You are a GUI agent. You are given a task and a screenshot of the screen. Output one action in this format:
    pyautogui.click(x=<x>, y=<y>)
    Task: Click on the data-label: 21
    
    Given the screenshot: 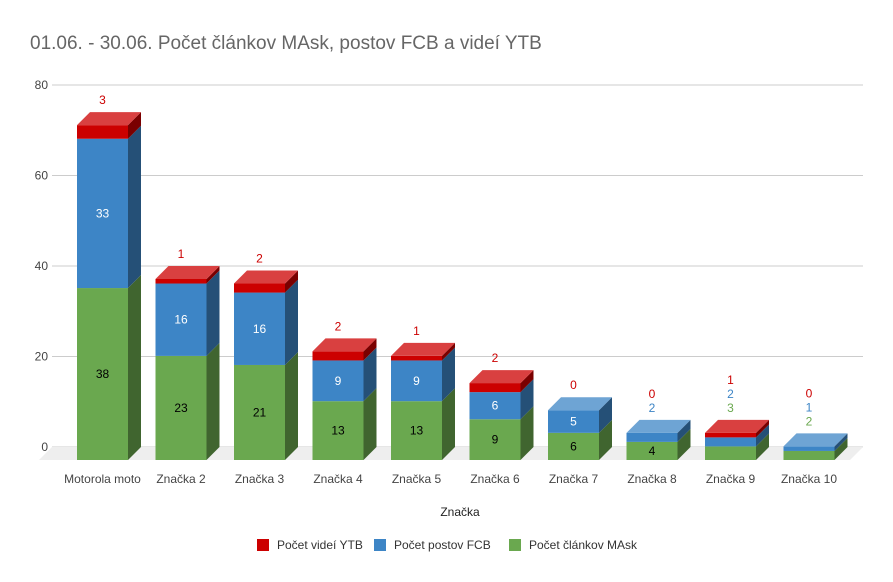 What is the action you would take?
    pyautogui.click(x=260, y=412)
    